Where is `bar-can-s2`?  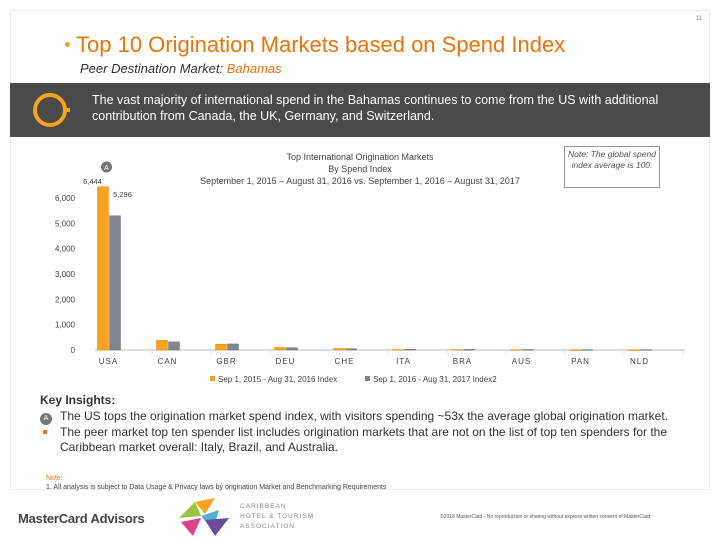 bar-can-s2 is located at coordinates (174, 346).